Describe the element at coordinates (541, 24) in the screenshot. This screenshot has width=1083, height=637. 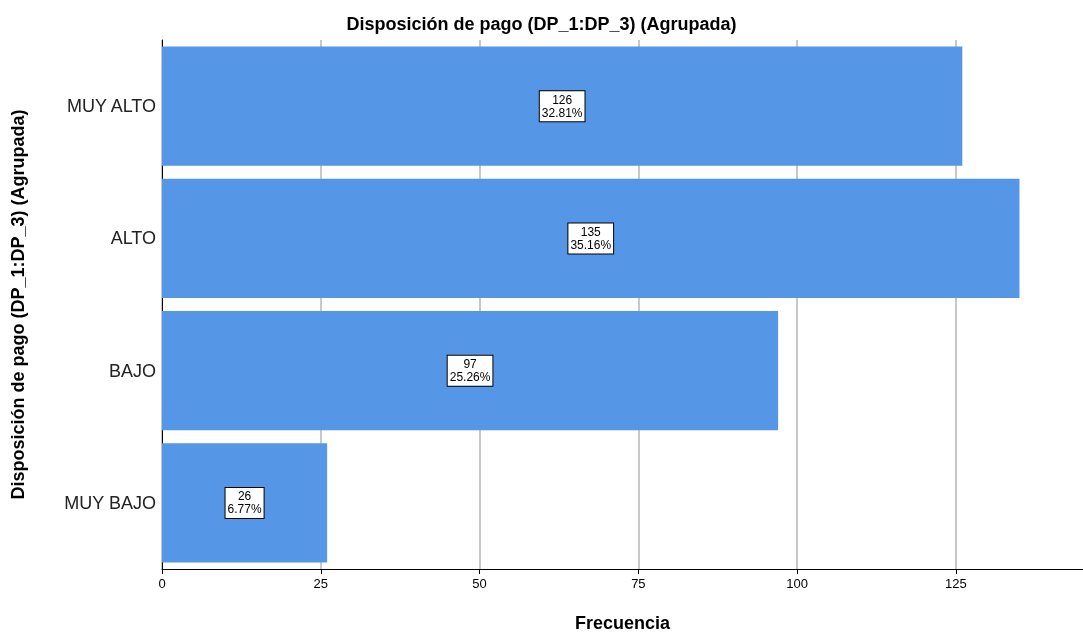
I see `chart-title: Disposición de pago (DP_1:DP_3) (Agrupada)` at that location.